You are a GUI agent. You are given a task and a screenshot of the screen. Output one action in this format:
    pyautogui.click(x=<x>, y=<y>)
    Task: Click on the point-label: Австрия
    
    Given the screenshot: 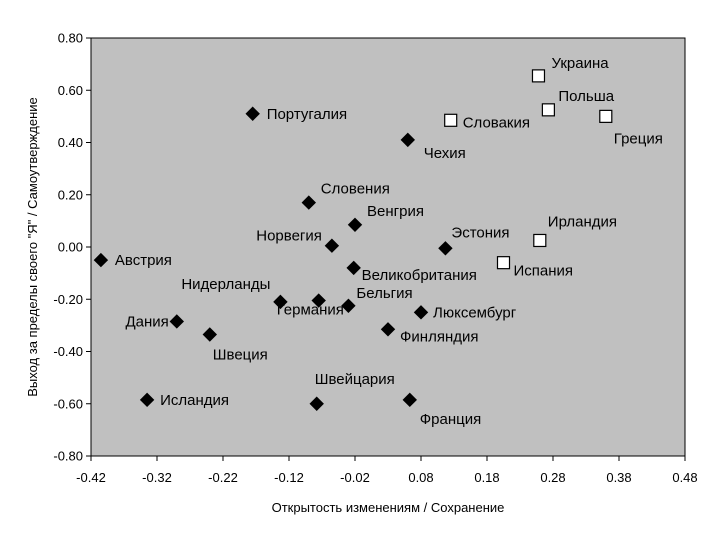 What is the action you would take?
    pyautogui.click(x=143, y=260)
    